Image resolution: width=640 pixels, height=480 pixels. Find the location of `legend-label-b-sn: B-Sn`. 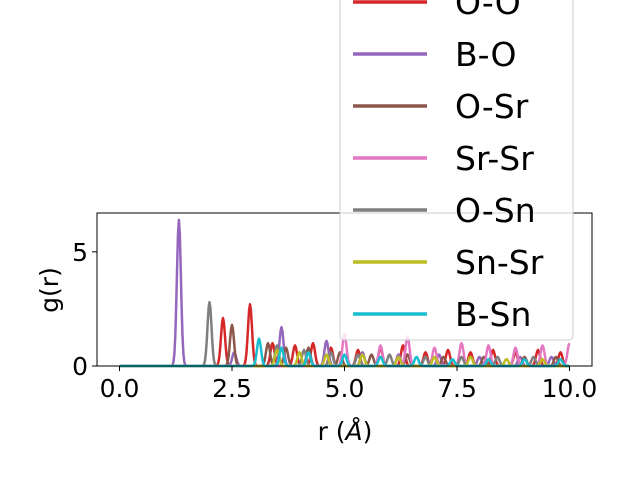

legend-label-b-sn: B-Sn is located at coordinates (493, 314).